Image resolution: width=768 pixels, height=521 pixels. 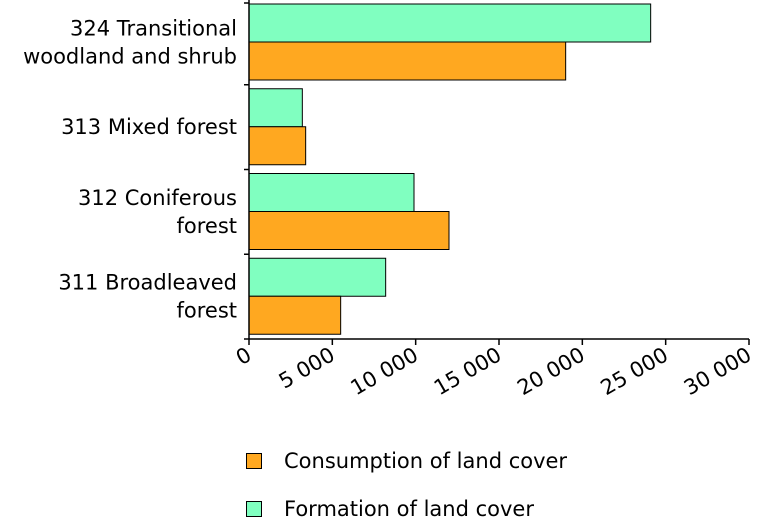 What do you see at coordinates (254, 461) in the screenshot?
I see `legend-swatch-consumption` at bounding box center [254, 461].